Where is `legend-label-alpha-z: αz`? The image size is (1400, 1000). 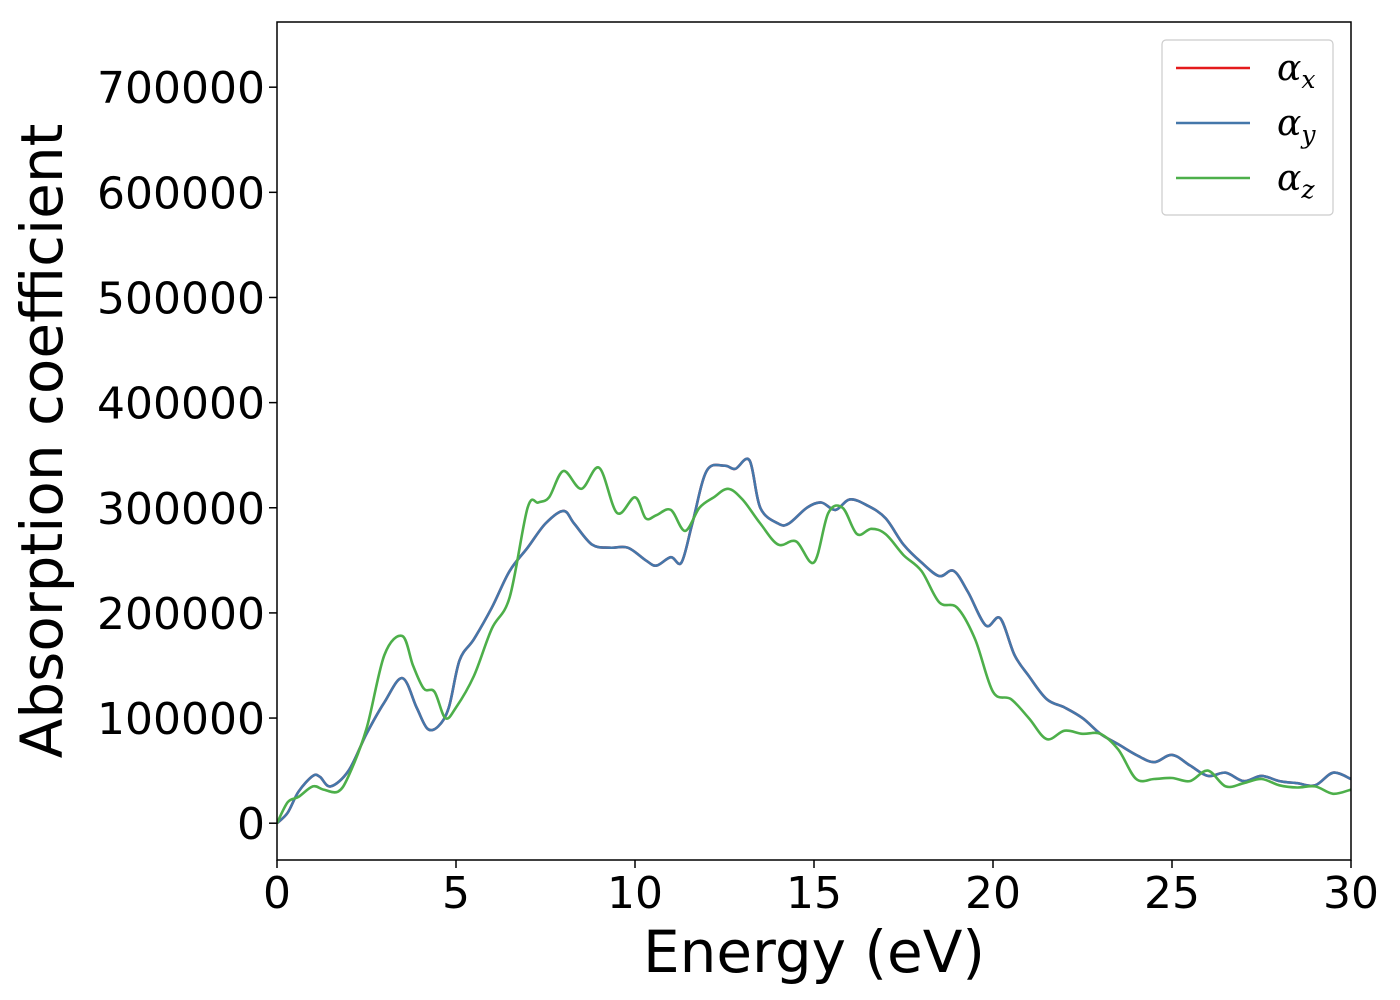
legend-label-alpha-z: αz is located at coordinates (1296, 181).